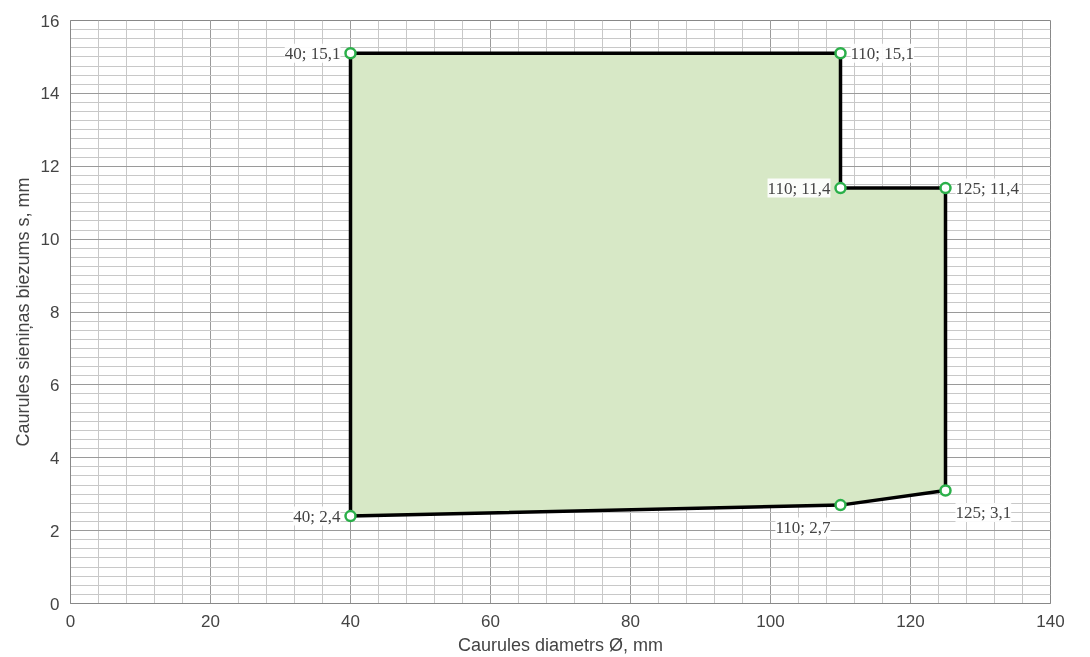  What do you see at coordinates (317, 516) in the screenshot?
I see `data-label: 40; 2,4` at bounding box center [317, 516].